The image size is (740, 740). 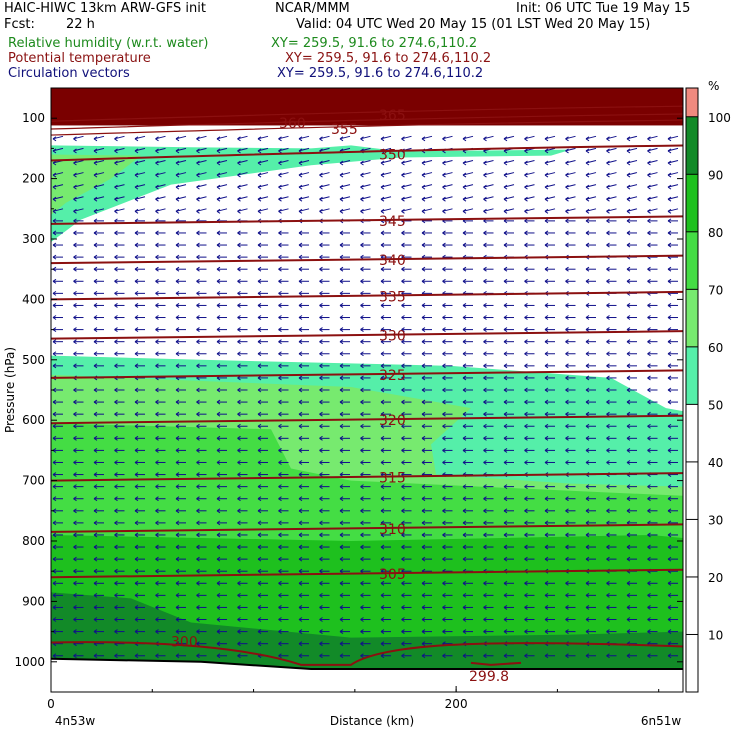 What do you see at coordinates (489, 677) in the screenshot?
I see `theta-contour-label: 299.8` at bounding box center [489, 677].